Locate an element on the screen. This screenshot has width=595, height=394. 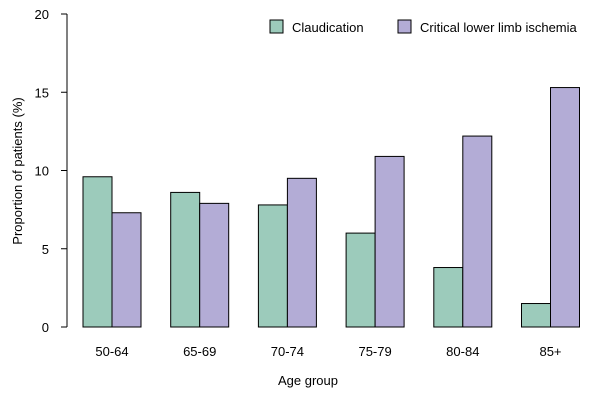
y-tick-label: 15 is located at coordinates (42, 92).